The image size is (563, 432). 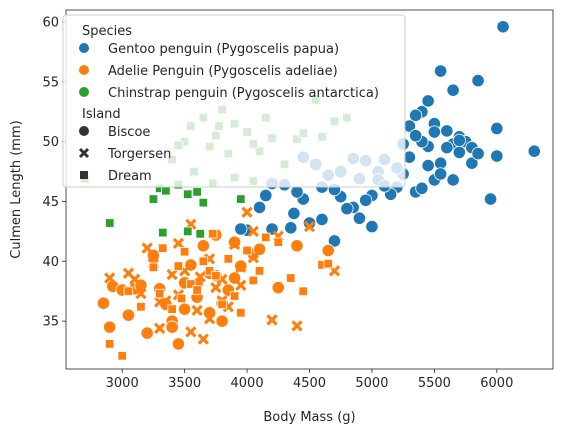 What do you see at coordinates (50, 322) in the screenshot?
I see `y-tick-label: 35` at bounding box center [50, 322].